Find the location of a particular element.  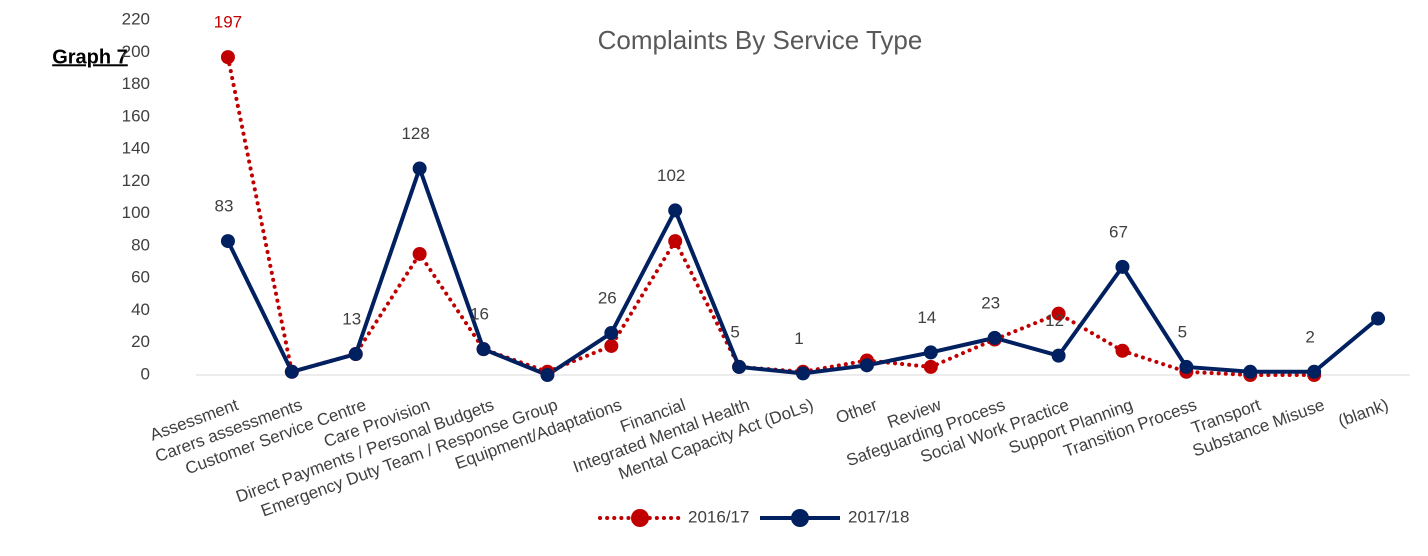

y-tick-label: 100 is located at coordinates (136, 212).